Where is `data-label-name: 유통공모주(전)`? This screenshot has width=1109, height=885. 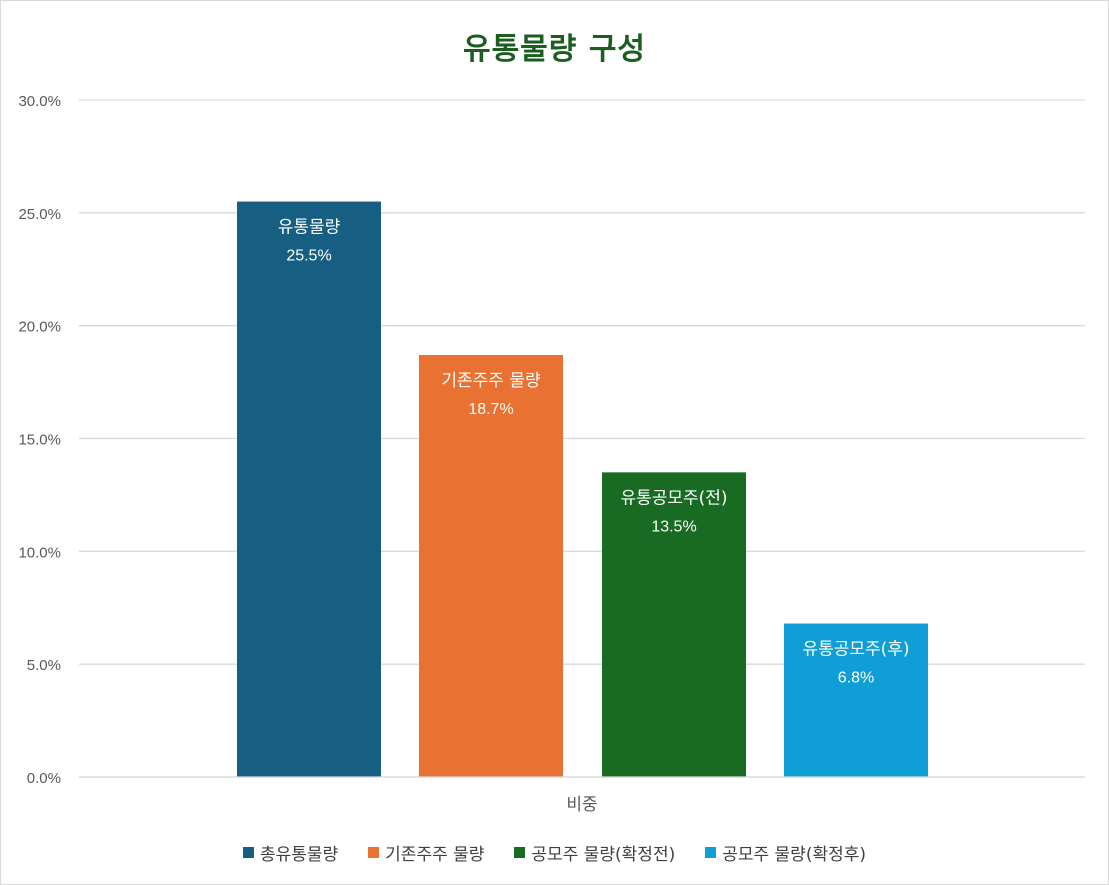 data-label-name: 유통공모주(전) is located at coordinates (673, 498).